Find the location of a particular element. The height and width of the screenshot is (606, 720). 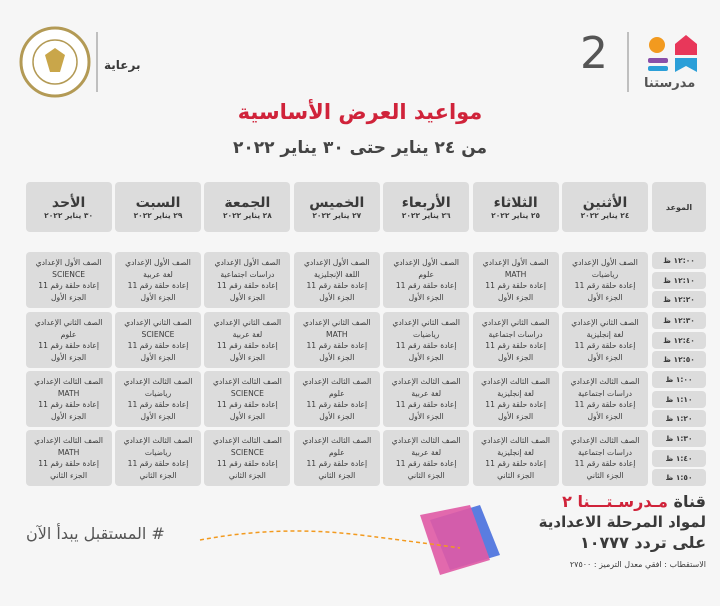

brand-name: مدرستنا is located at coordinates (670, 83).